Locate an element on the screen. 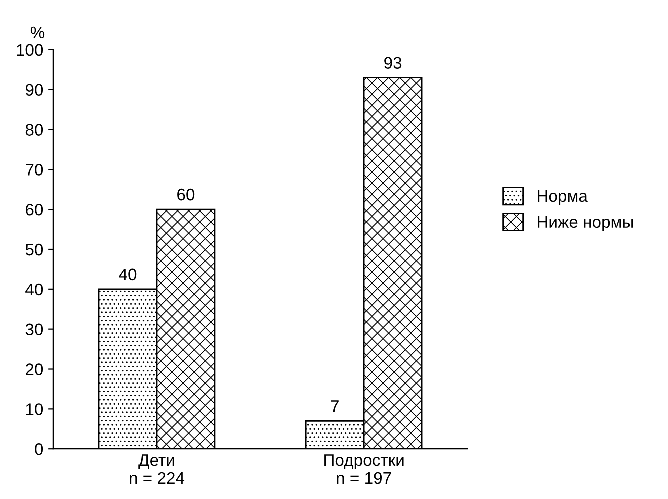  data-label: 93 is located at coordinates (393, 63).